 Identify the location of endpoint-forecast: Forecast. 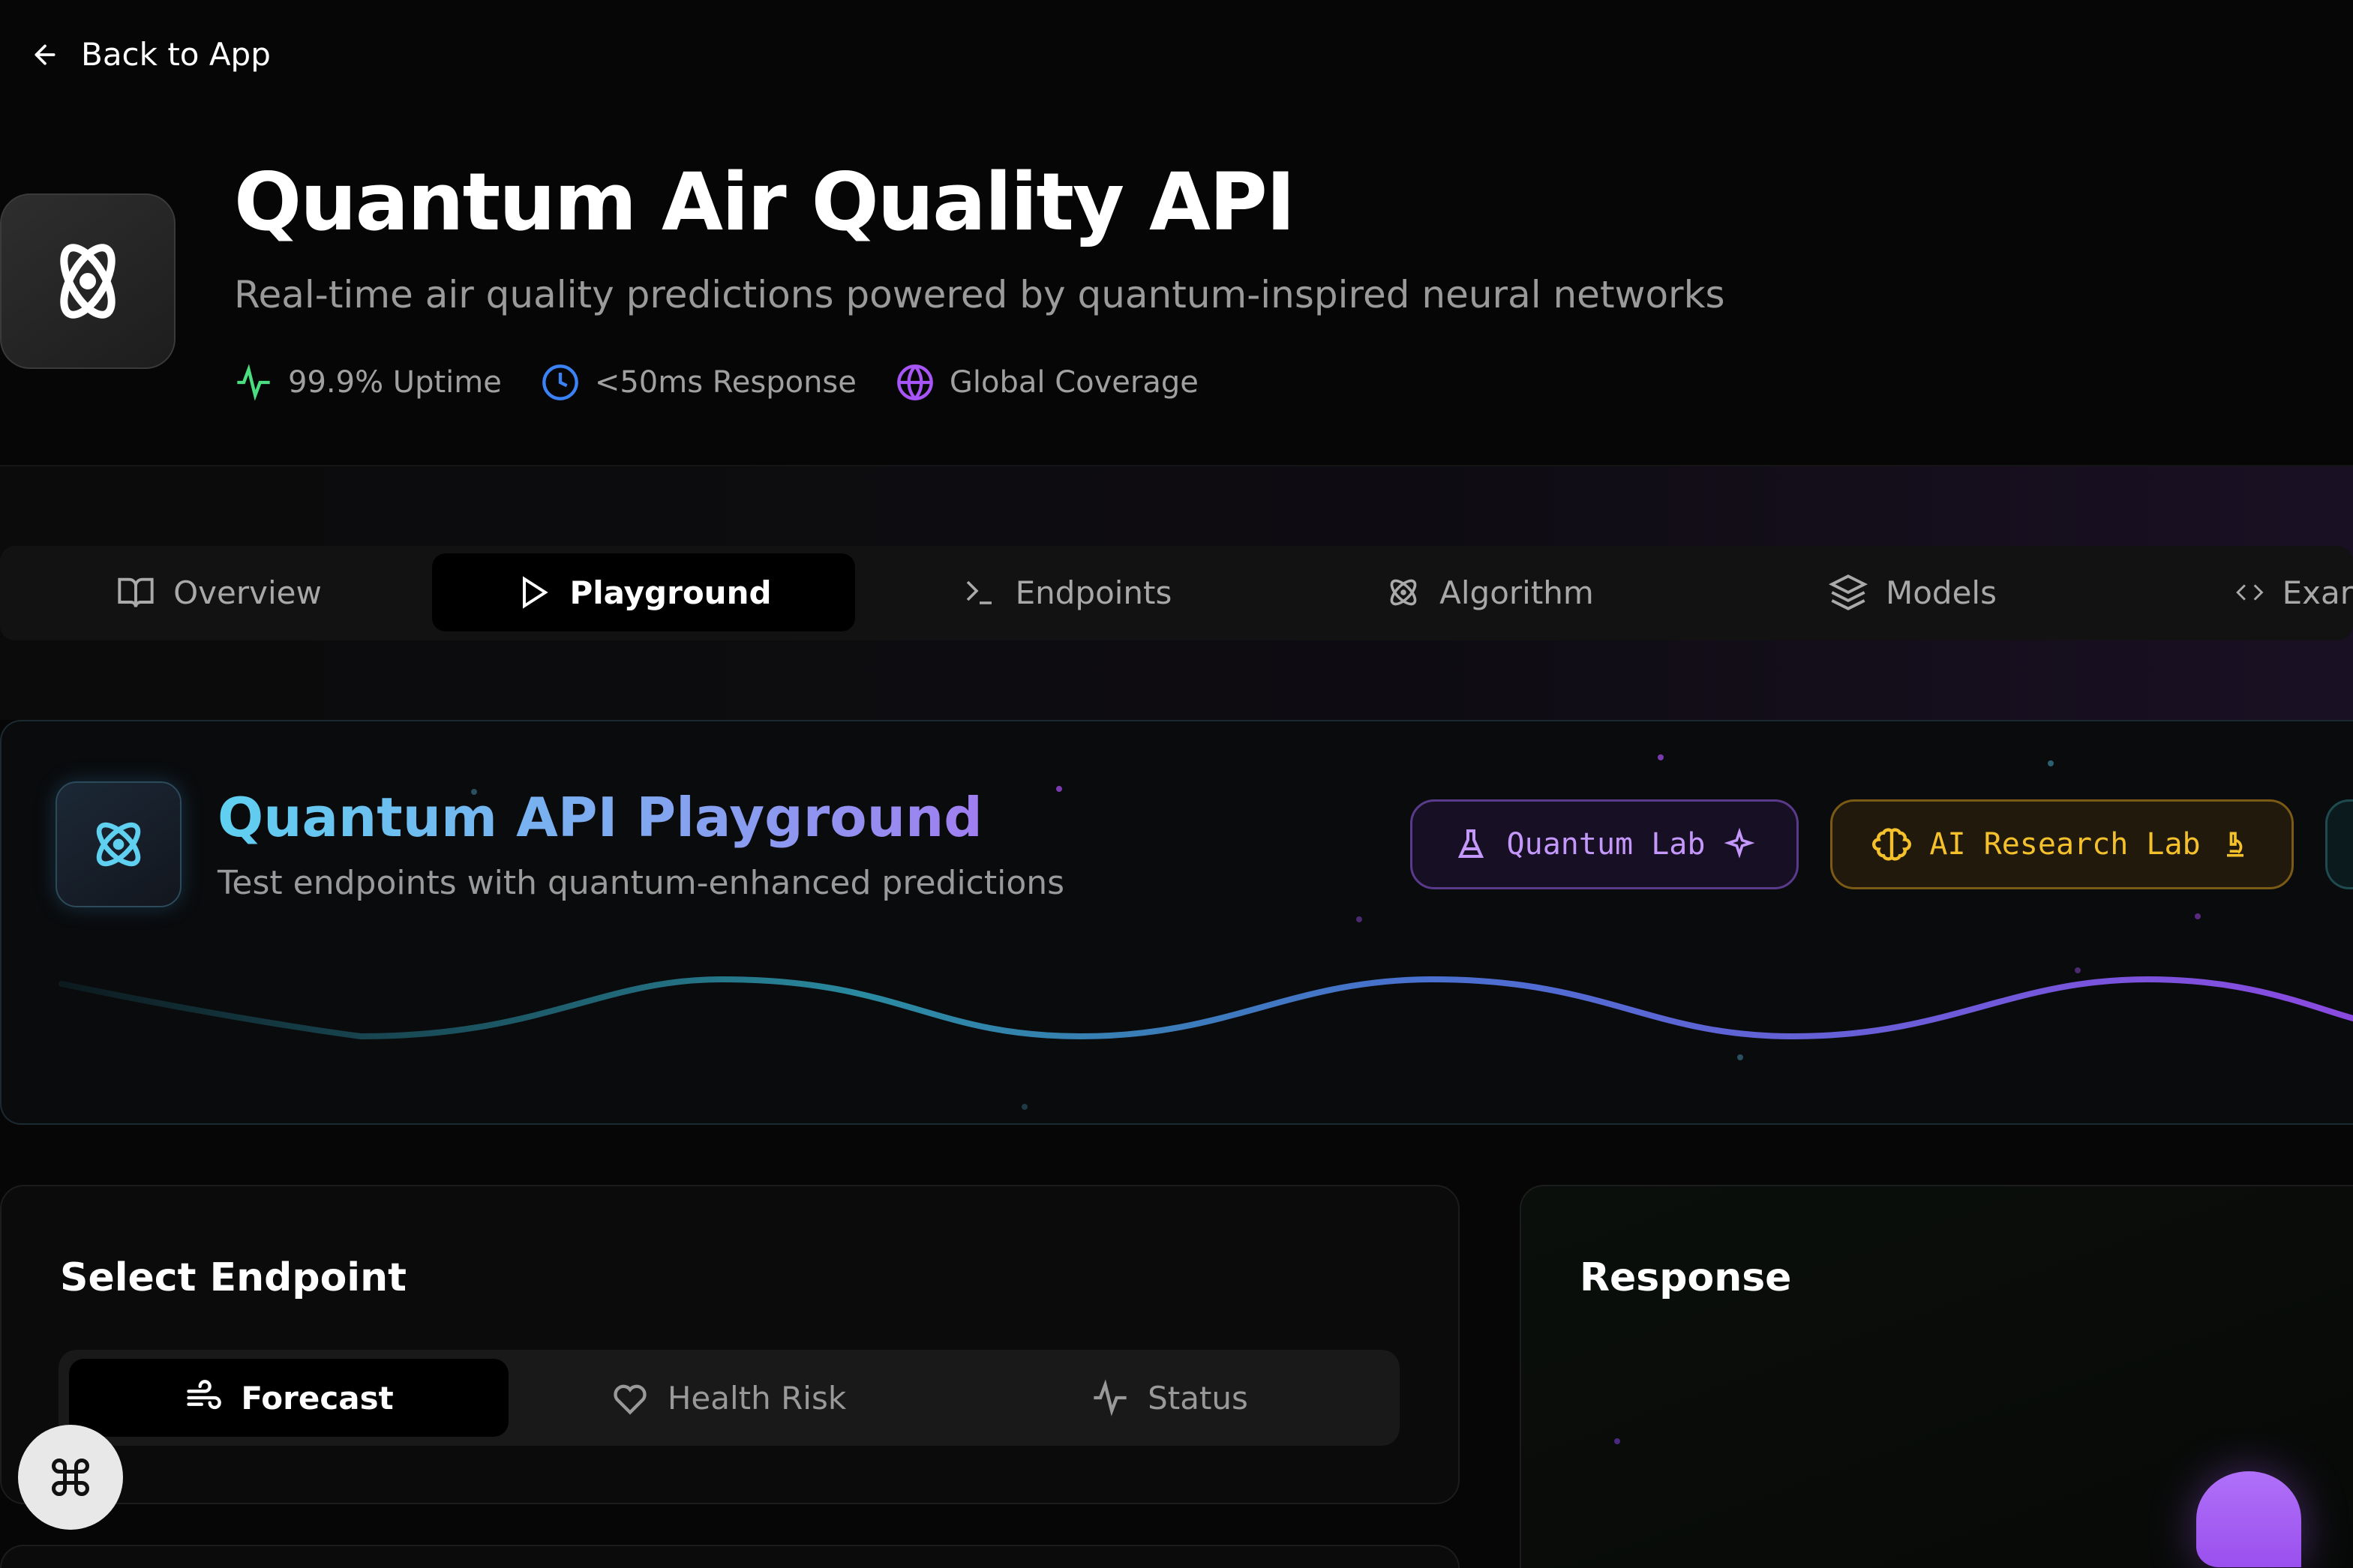
(289, 1398).